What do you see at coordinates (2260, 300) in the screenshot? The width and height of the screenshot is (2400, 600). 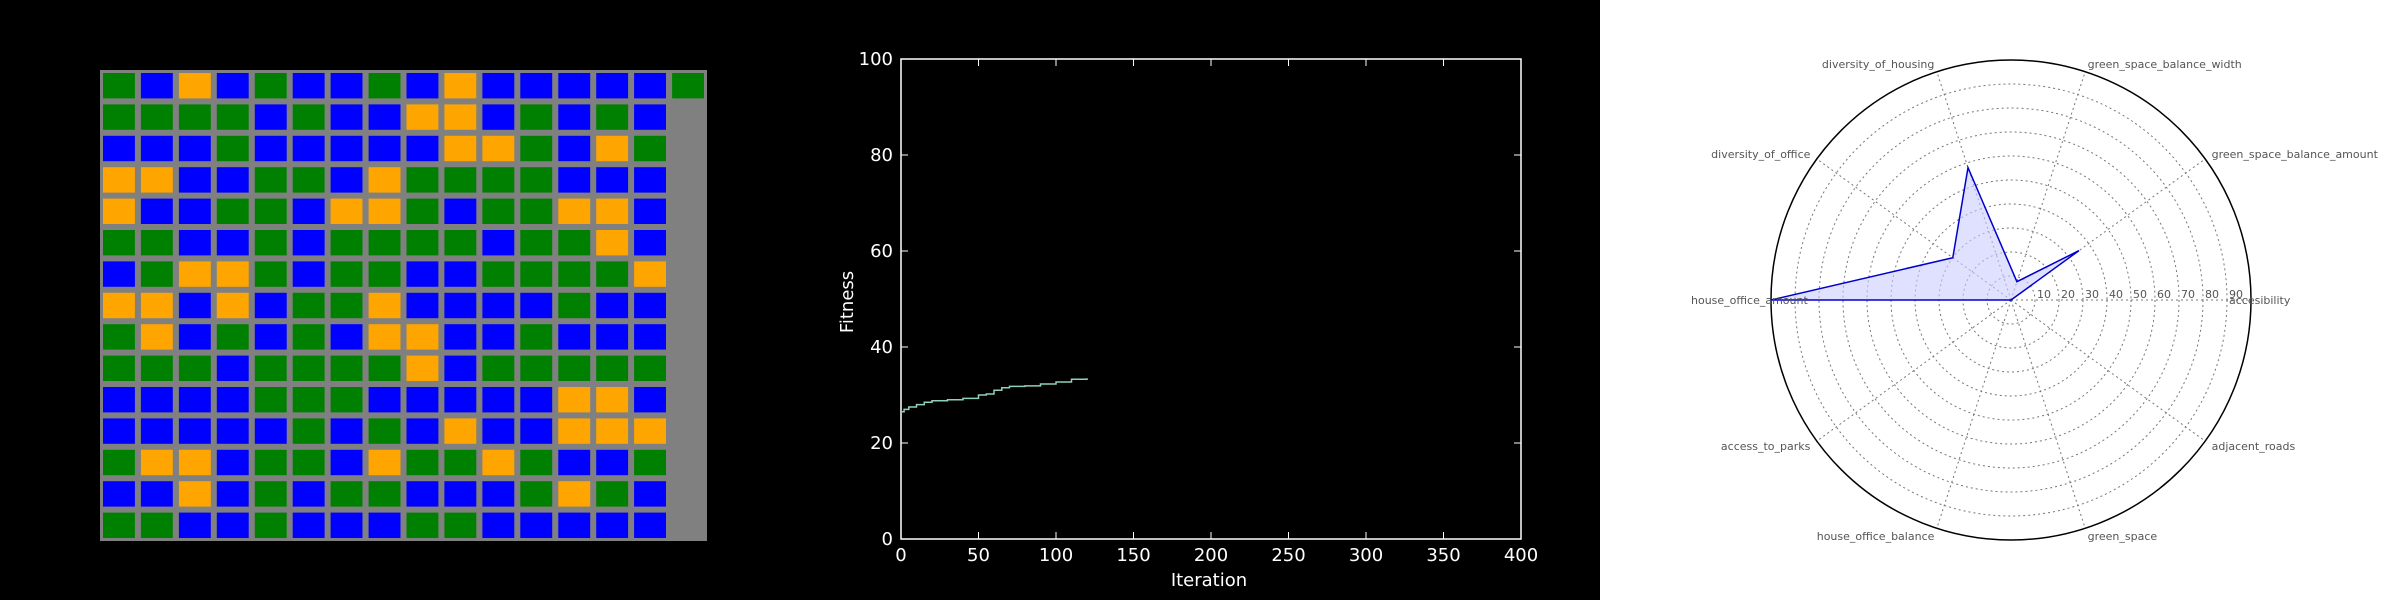 I see `radar-category-label: accesibility` at bounding box center [2260, 300].